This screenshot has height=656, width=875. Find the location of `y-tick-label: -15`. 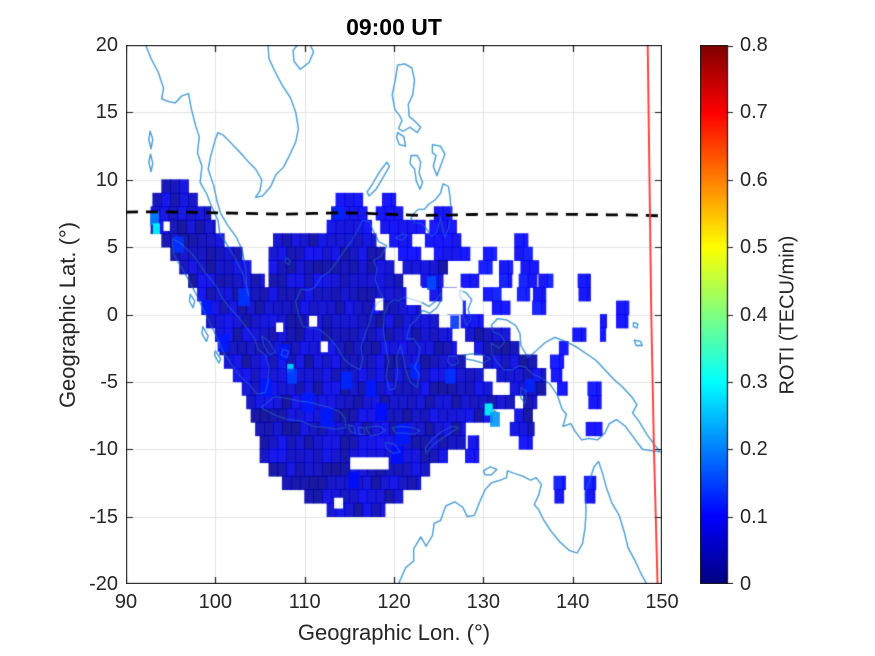

y-tick-label: -15 is located at coordinates (103, 516).